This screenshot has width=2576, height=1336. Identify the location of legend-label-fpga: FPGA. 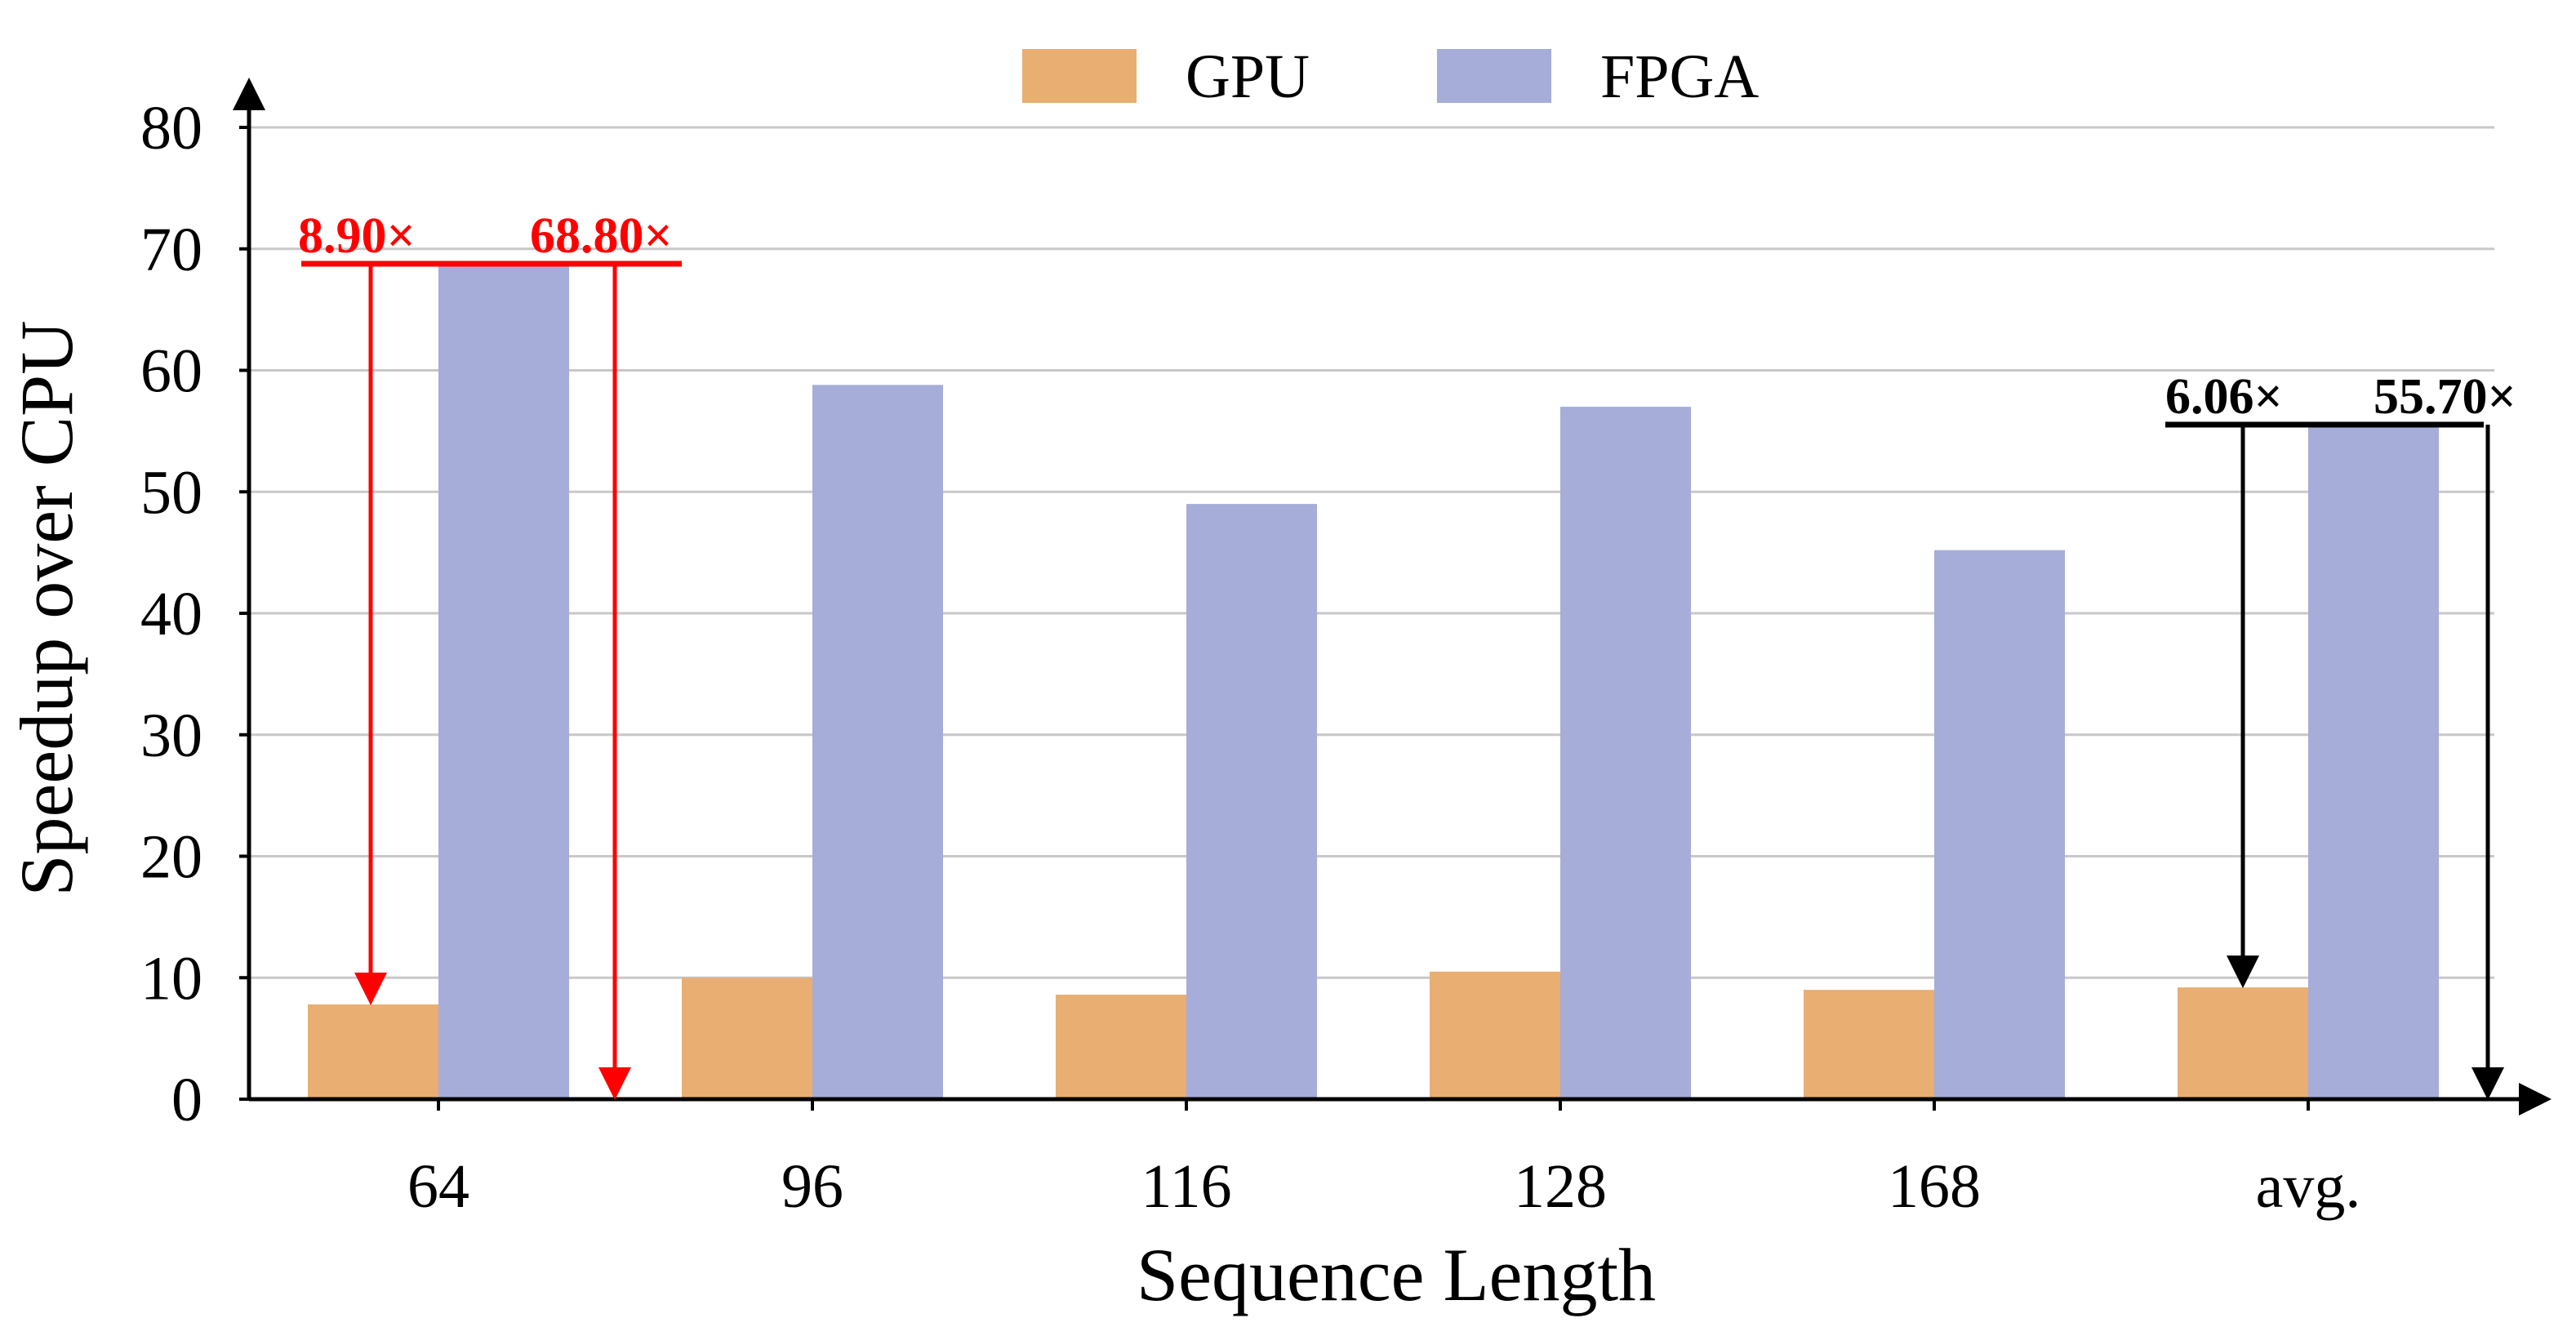
(1679, 76).